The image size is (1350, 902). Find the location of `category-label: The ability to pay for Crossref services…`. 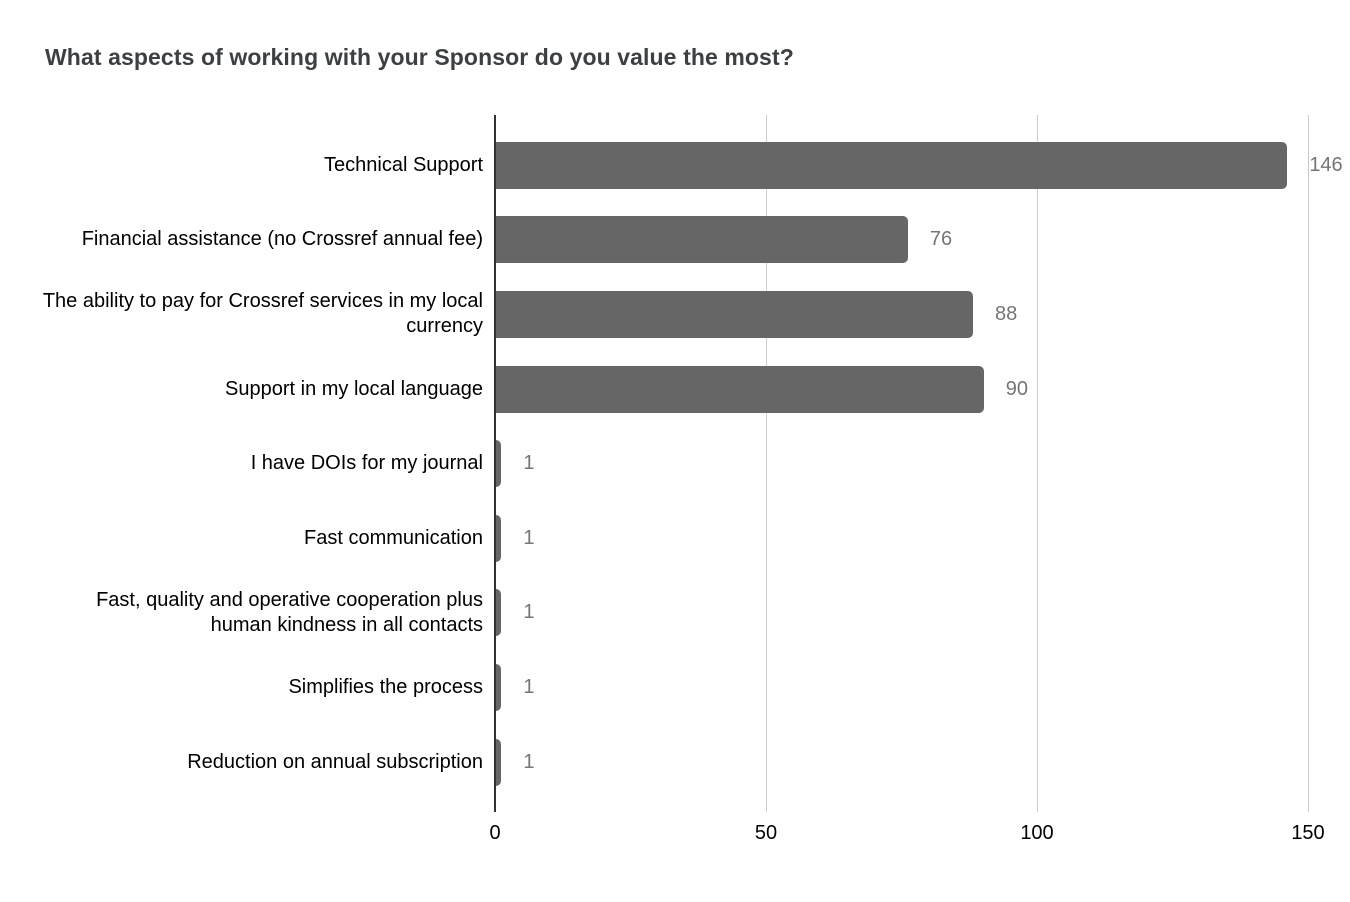

category-label: The ability to pay for Crossref services… is located at coordinates (262, 314).